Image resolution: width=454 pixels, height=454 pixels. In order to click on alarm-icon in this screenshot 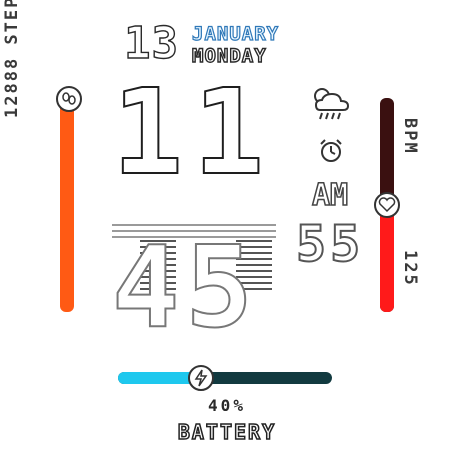, I will do `click(331, 153)`.